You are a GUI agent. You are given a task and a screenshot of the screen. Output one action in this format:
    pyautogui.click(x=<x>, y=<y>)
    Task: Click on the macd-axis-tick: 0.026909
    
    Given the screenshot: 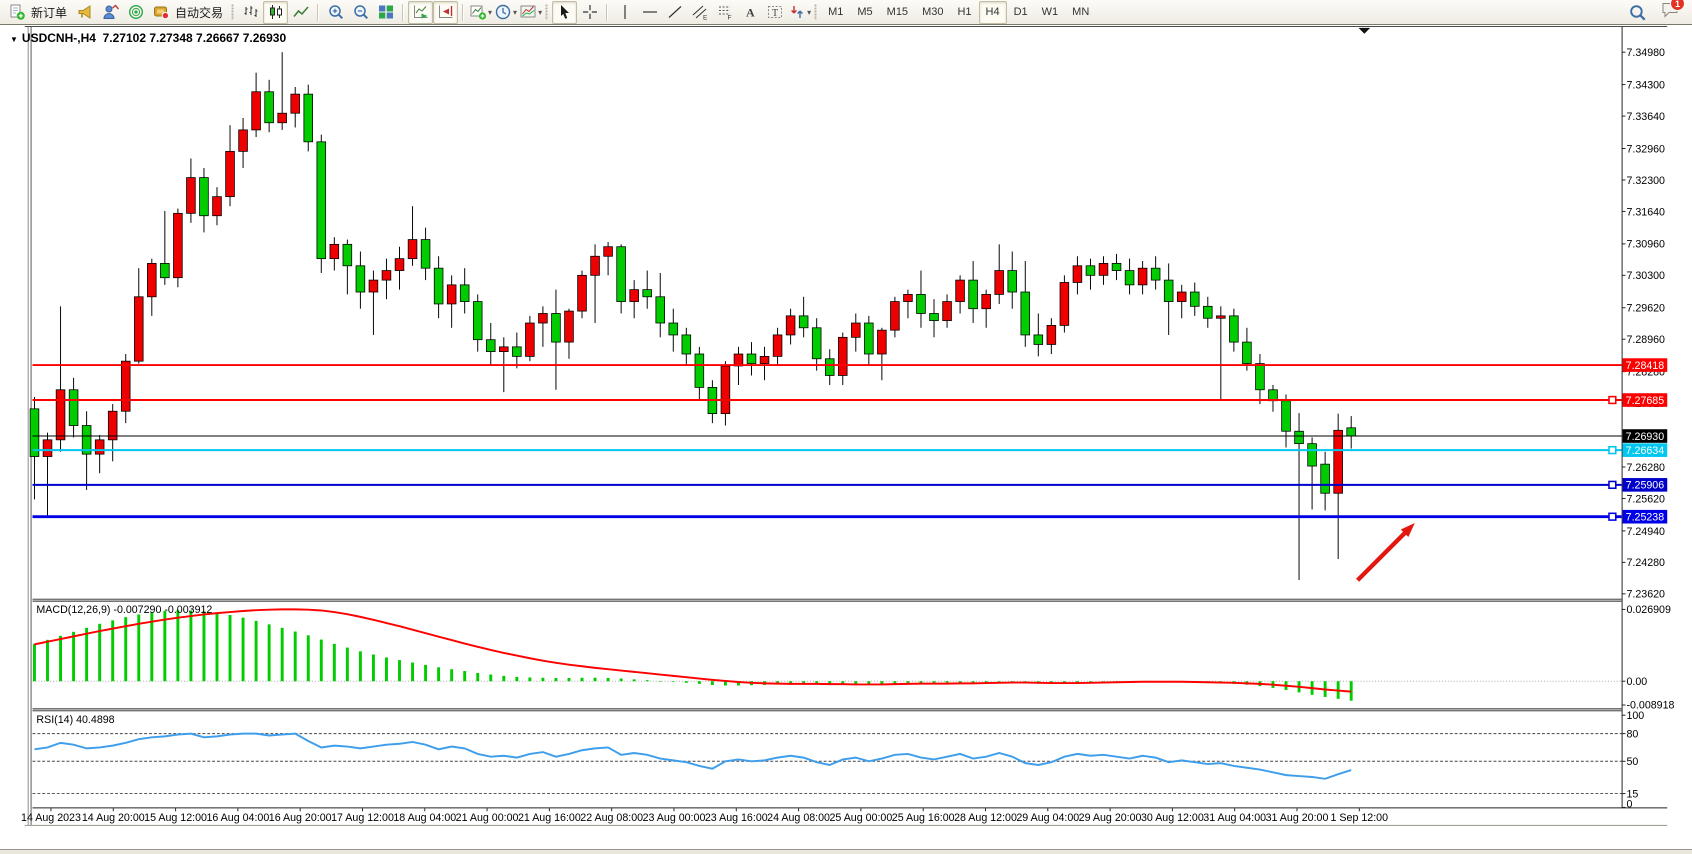 What is the action you would take?
    pyautogui.click(x=1648, y=610)
    